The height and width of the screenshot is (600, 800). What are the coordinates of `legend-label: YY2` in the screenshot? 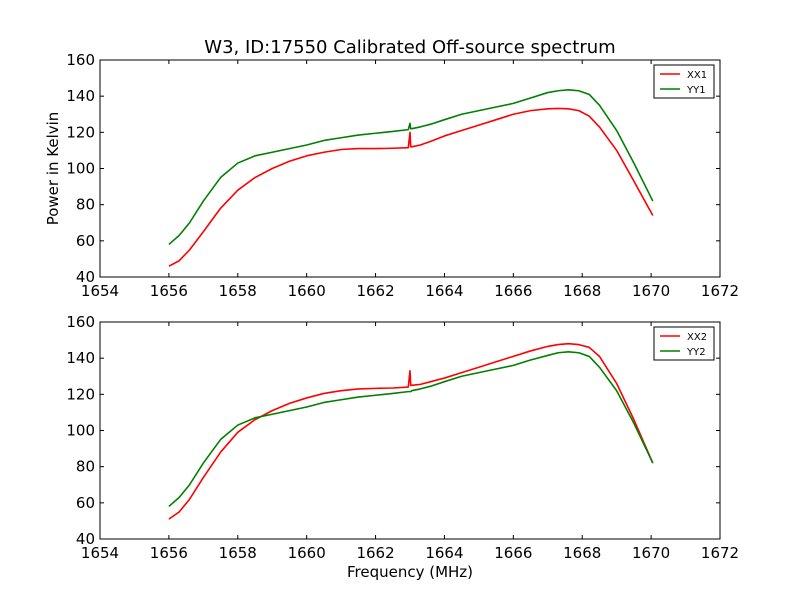 It's located at (696, 352).